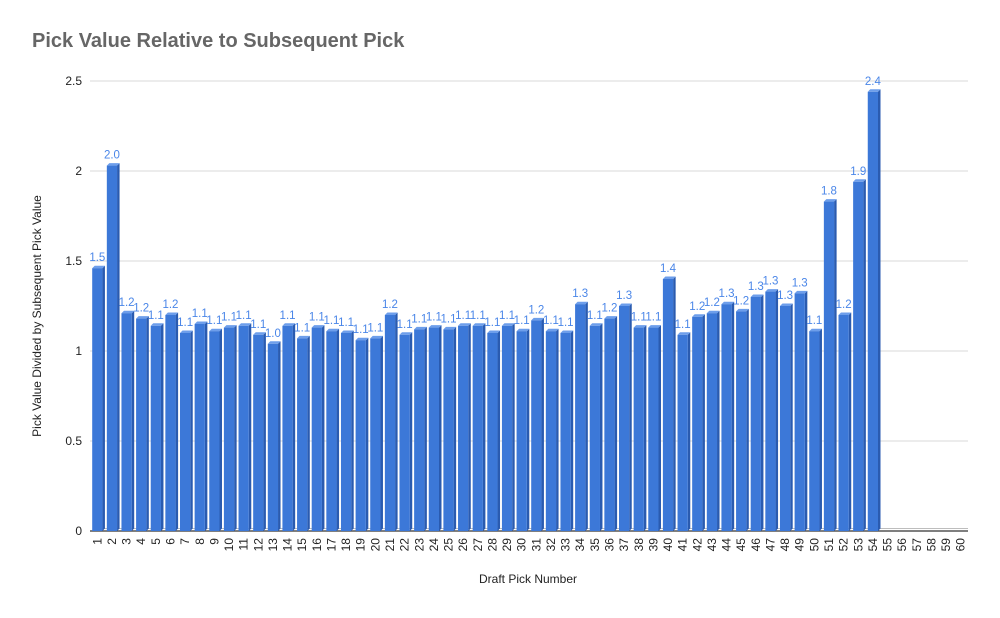 Image resolution: width=1000 pixels, height=618 pixels. What do you see at coordinates (756, 545) in the screenshot?
I see `x-tick-label: 46` at bounding box center [756, 545].